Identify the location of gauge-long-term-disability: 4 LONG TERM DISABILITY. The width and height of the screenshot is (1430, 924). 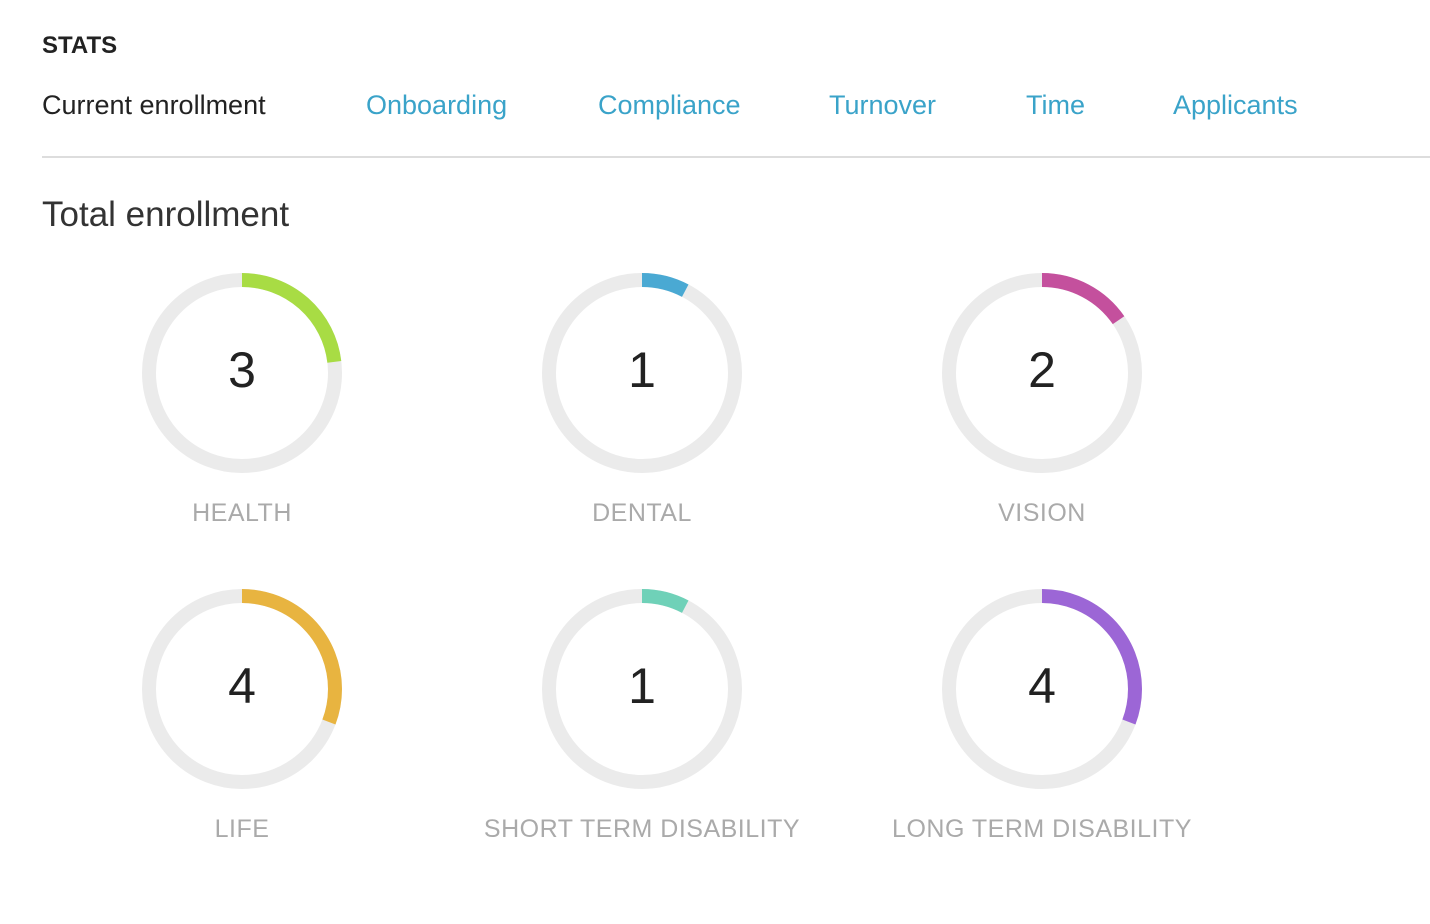
(1042, 716).